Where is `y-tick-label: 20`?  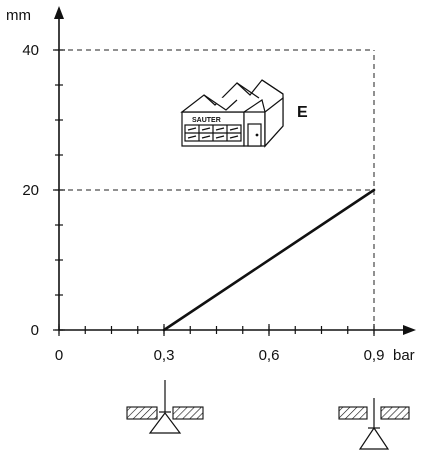 y-tick-label: 20 is located at coordinates (30, 190).